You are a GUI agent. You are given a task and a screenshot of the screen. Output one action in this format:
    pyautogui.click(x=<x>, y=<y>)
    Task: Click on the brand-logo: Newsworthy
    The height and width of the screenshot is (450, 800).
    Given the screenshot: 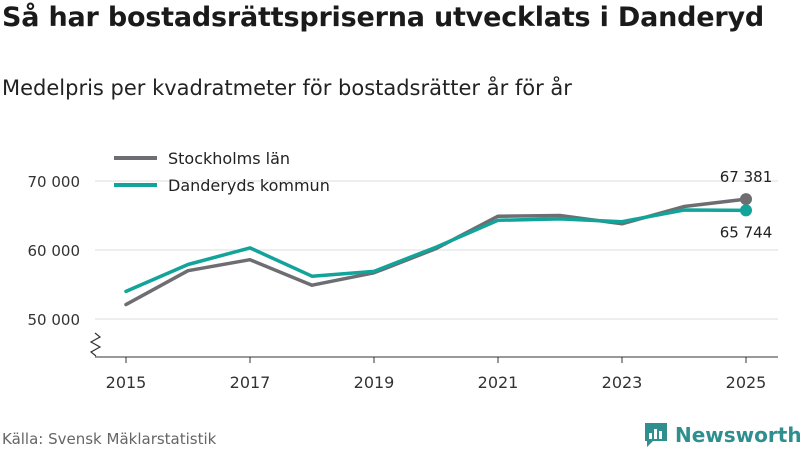 What is the action you would take?
    pyautogui.click(x=721, y=435)
    